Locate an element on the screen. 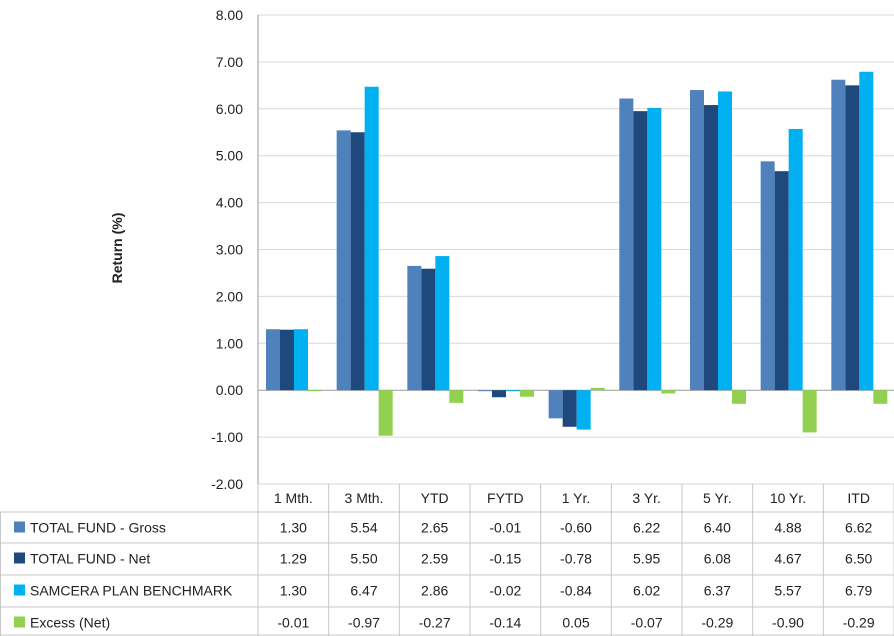 The image size is (894, 636). data-label: -0.15 is located at coordinates (505, 559).